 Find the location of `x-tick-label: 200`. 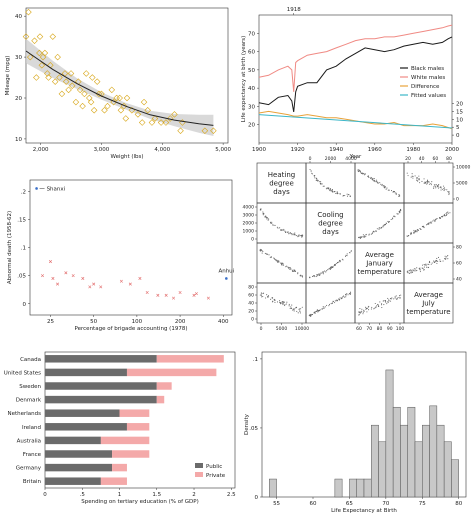

x-tick-label: 200 is located at coordinates (180, 322).